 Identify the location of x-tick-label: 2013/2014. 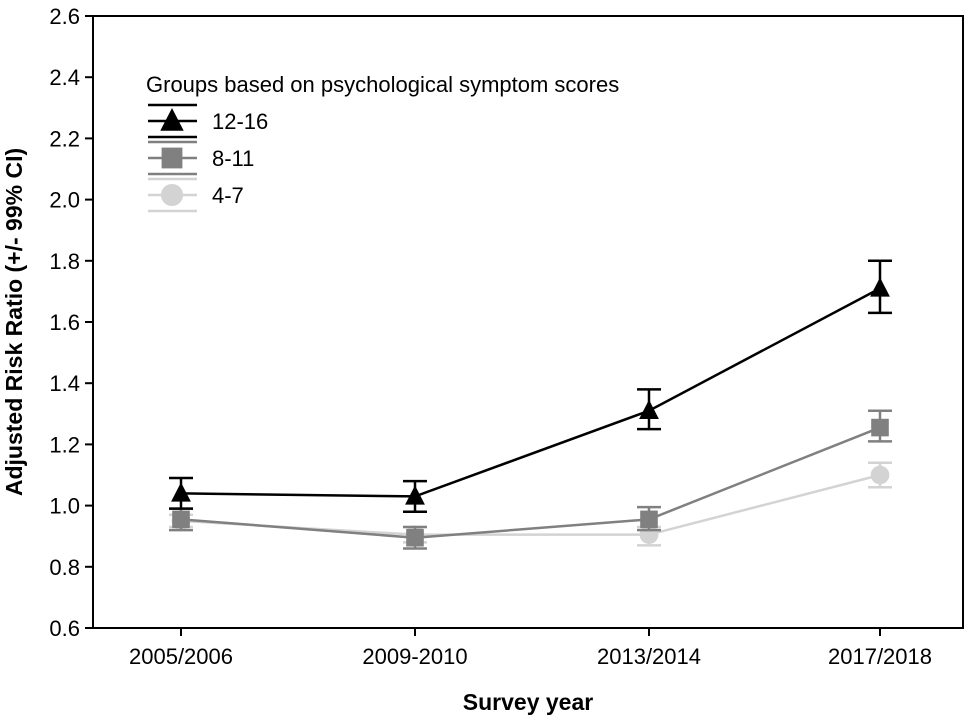
(649, 656).